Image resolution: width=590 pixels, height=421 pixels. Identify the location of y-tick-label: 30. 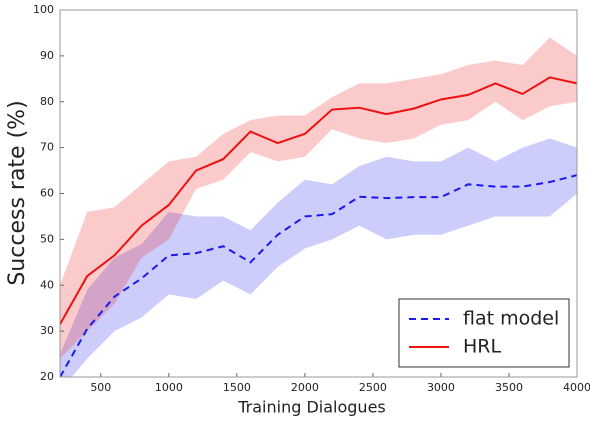
(47, 330).